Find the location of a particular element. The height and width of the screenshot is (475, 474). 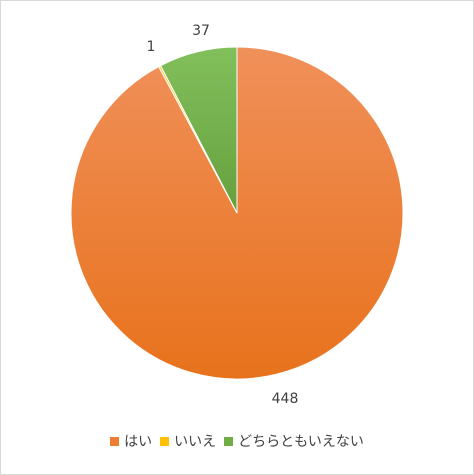

legend-entry-2: いいえ is located at coordinates (188, 441).